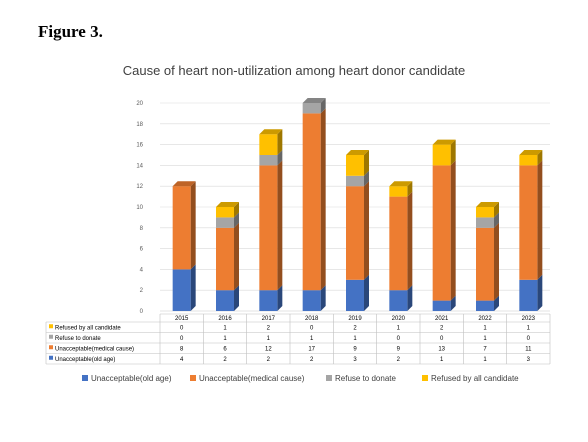  Describe the element at coordinates (139, 146) in the screenshot. I see `y-tick-label: 16` at that location.